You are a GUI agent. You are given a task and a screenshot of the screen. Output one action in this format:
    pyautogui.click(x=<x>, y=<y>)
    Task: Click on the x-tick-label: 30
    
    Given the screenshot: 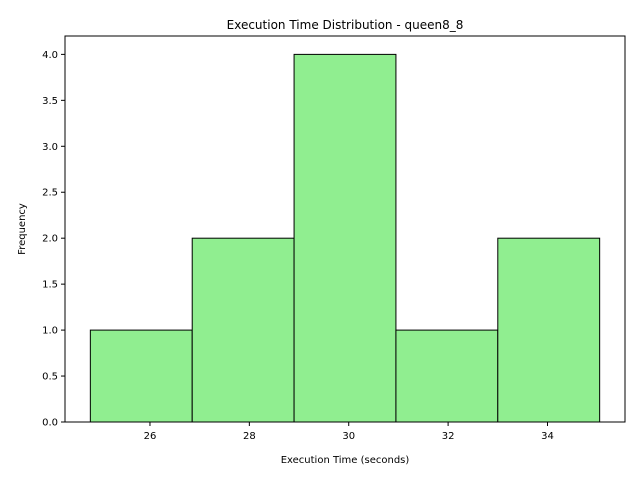 What is the action you would take?
    pyautogui.click(x=348, y=436)
    